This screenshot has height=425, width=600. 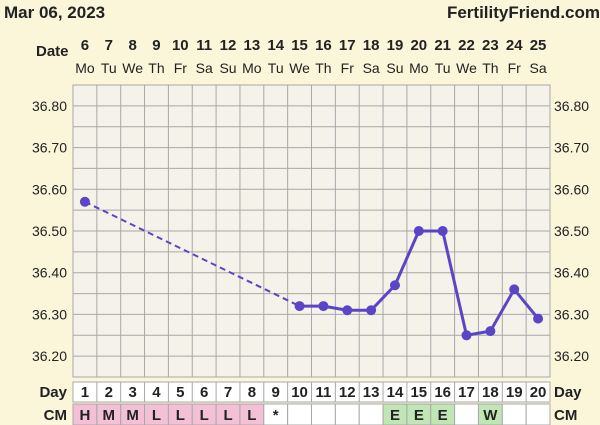 I want to click on date-label: 15, so click(x=299, y=45).